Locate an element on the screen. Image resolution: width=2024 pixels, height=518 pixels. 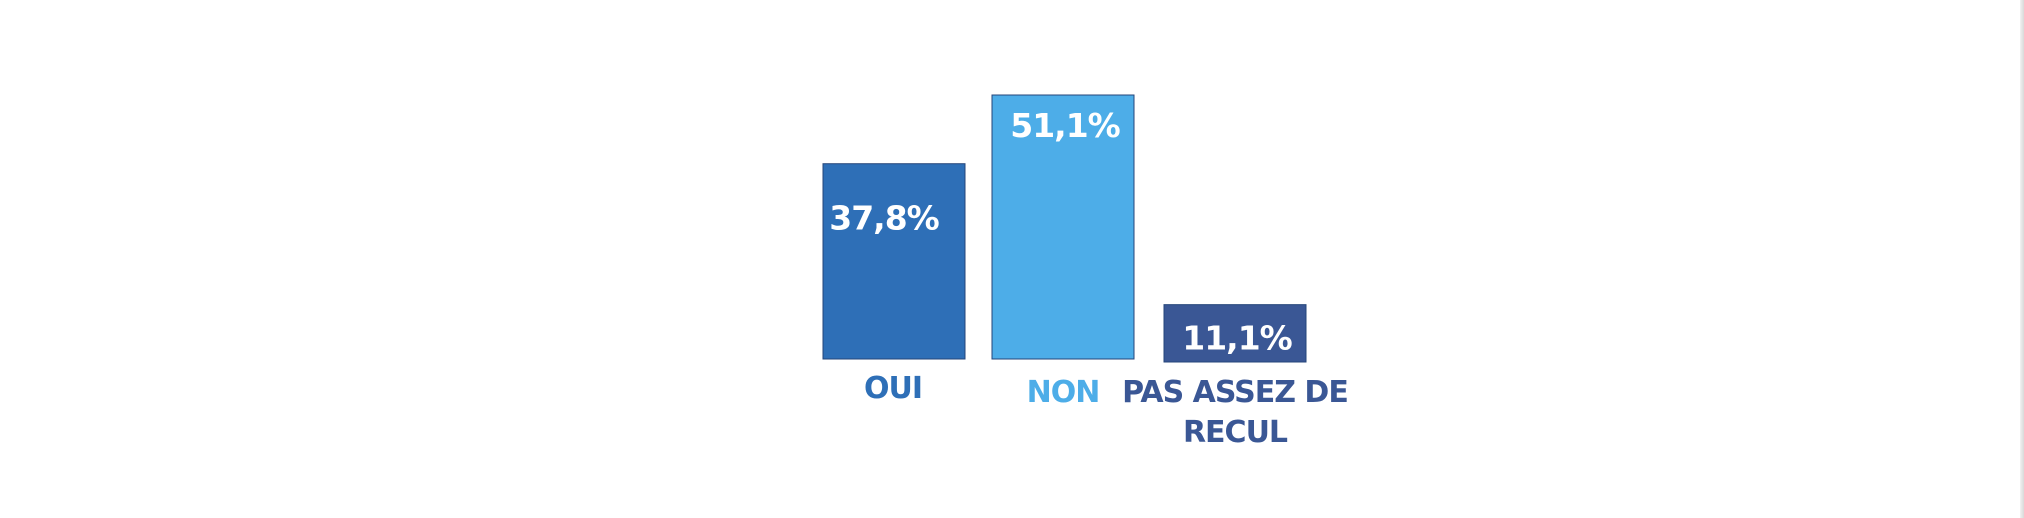
bar-non is located at coordinates (1063, 227).